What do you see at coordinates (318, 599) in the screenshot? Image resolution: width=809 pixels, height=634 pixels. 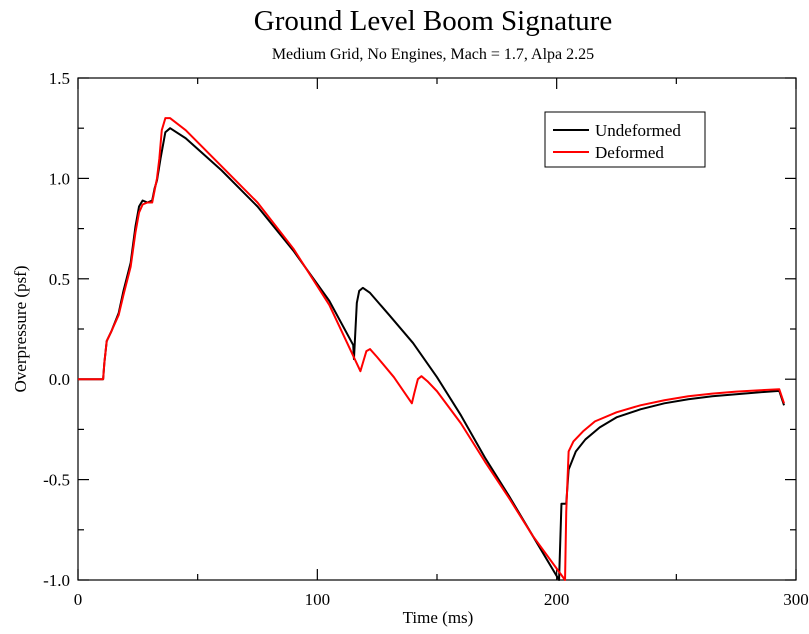 I see `x-tick-label: 100` at bounding box center [318, 599].